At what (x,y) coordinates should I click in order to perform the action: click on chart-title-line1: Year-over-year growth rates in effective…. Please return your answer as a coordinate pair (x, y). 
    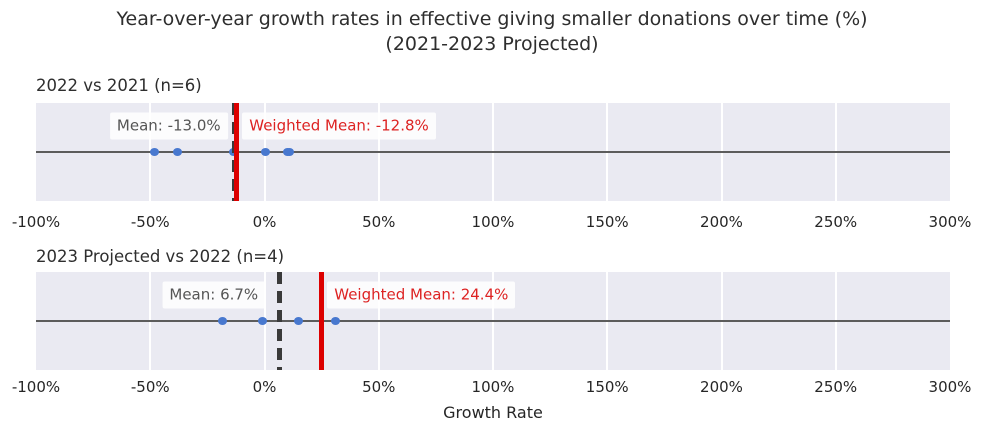
    Looking at the image, I should click on (492, 19).